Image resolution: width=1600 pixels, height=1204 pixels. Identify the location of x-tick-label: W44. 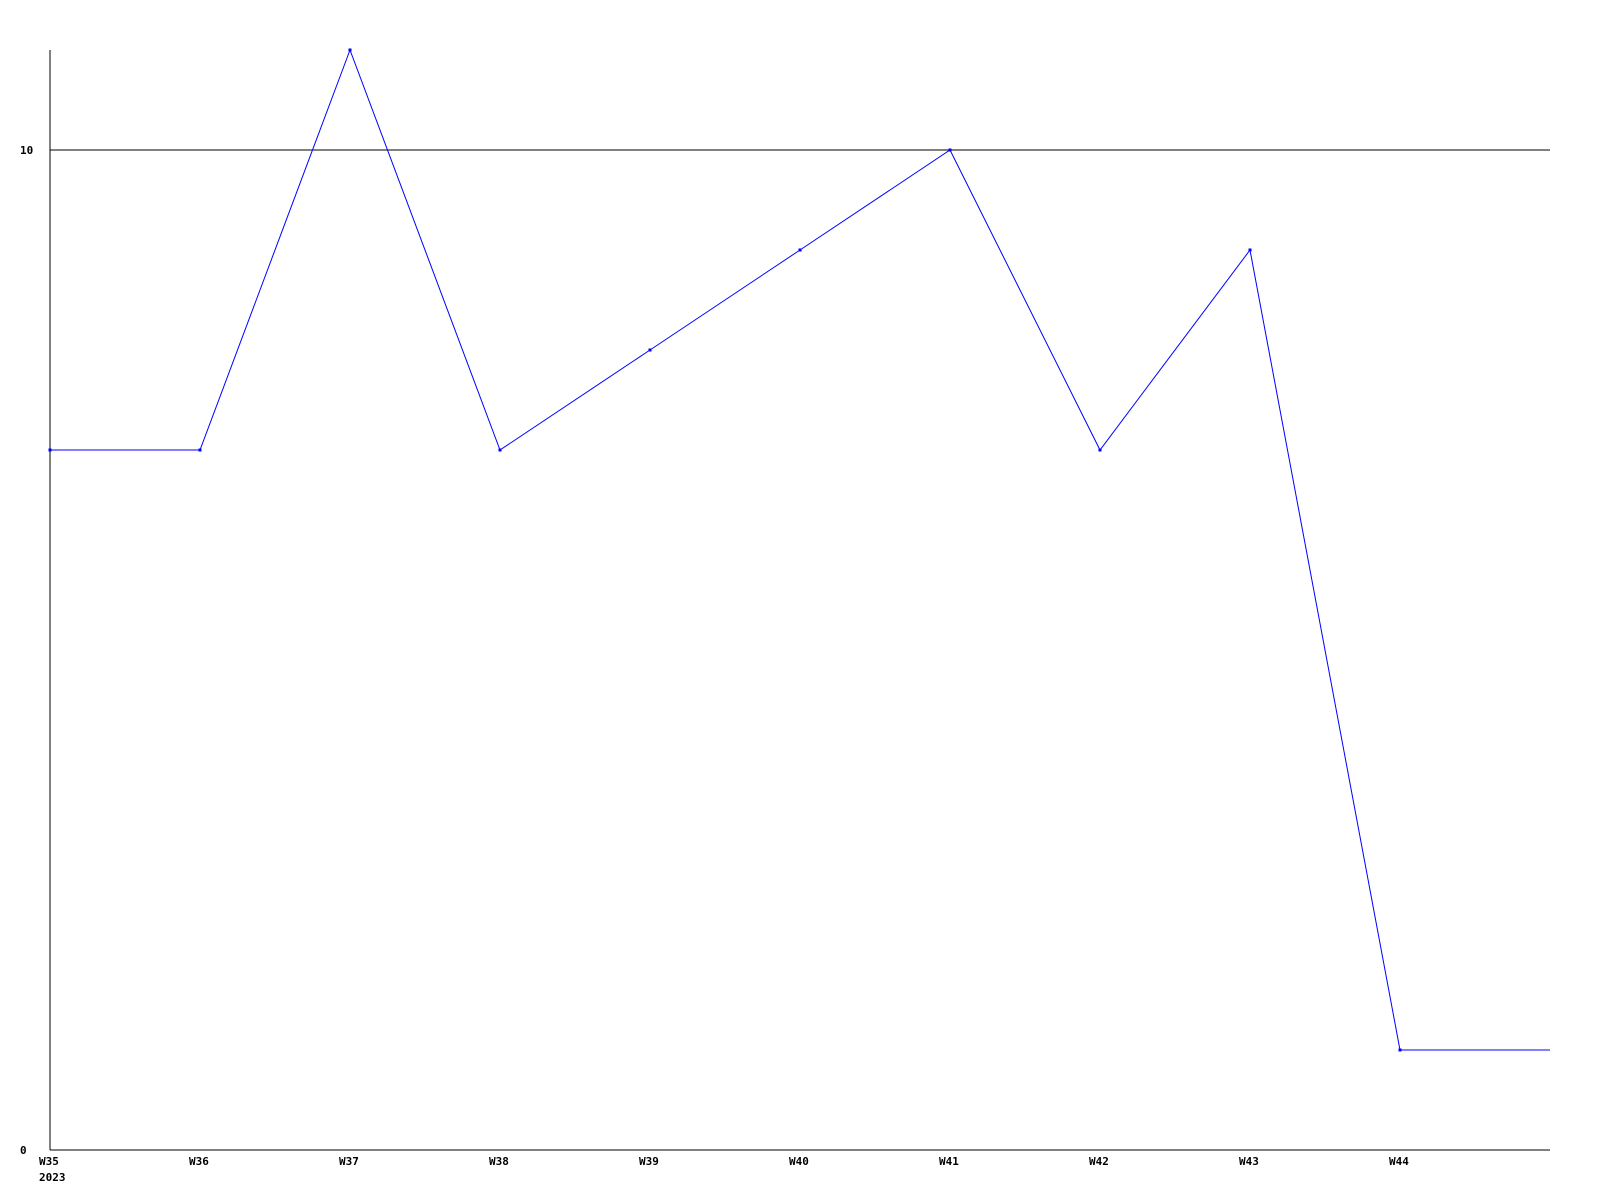
(1399, 1161).